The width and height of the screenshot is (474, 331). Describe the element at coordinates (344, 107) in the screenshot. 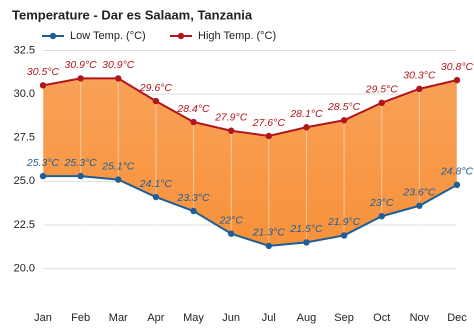

I see `data-label: 28.5°C` at that location.